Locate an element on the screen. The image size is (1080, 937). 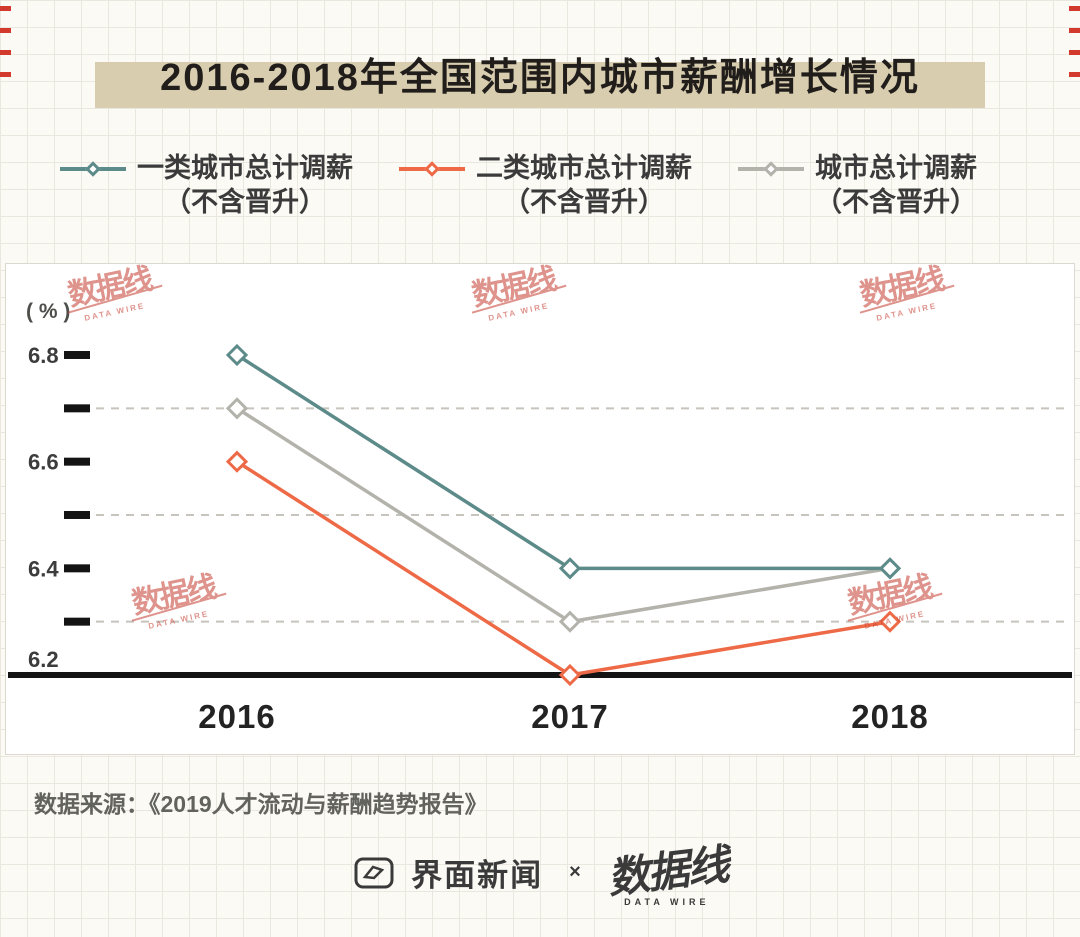
jiemian-news-logo-text: 界面新闻 is located at coordinates (477, 875).